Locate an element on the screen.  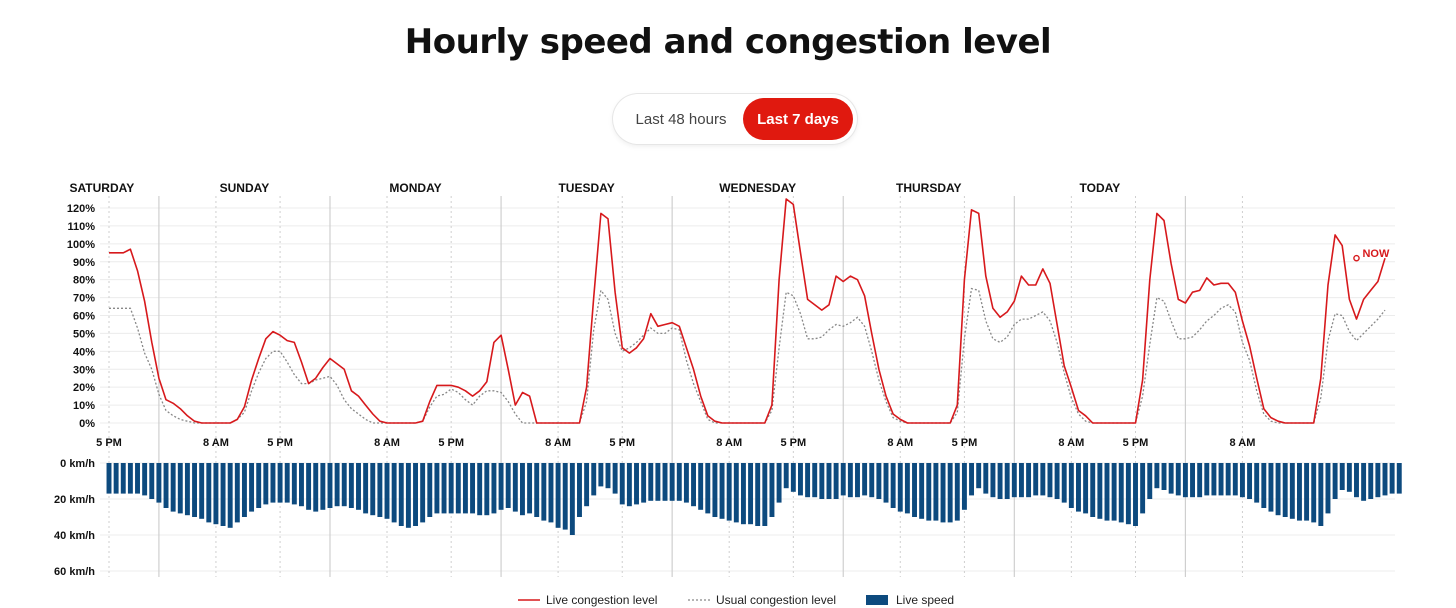
day-label: TUESDAY is located at coordinates (586, 188).